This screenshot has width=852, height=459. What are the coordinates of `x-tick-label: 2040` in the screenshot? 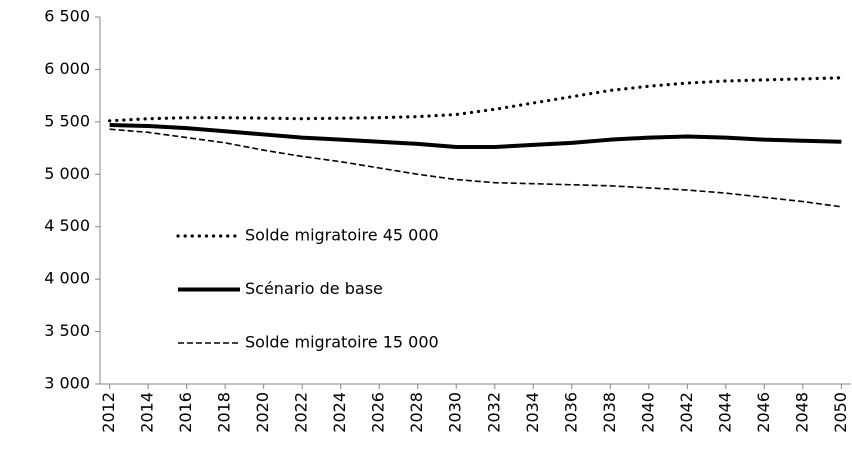 It's located at (647, 412).